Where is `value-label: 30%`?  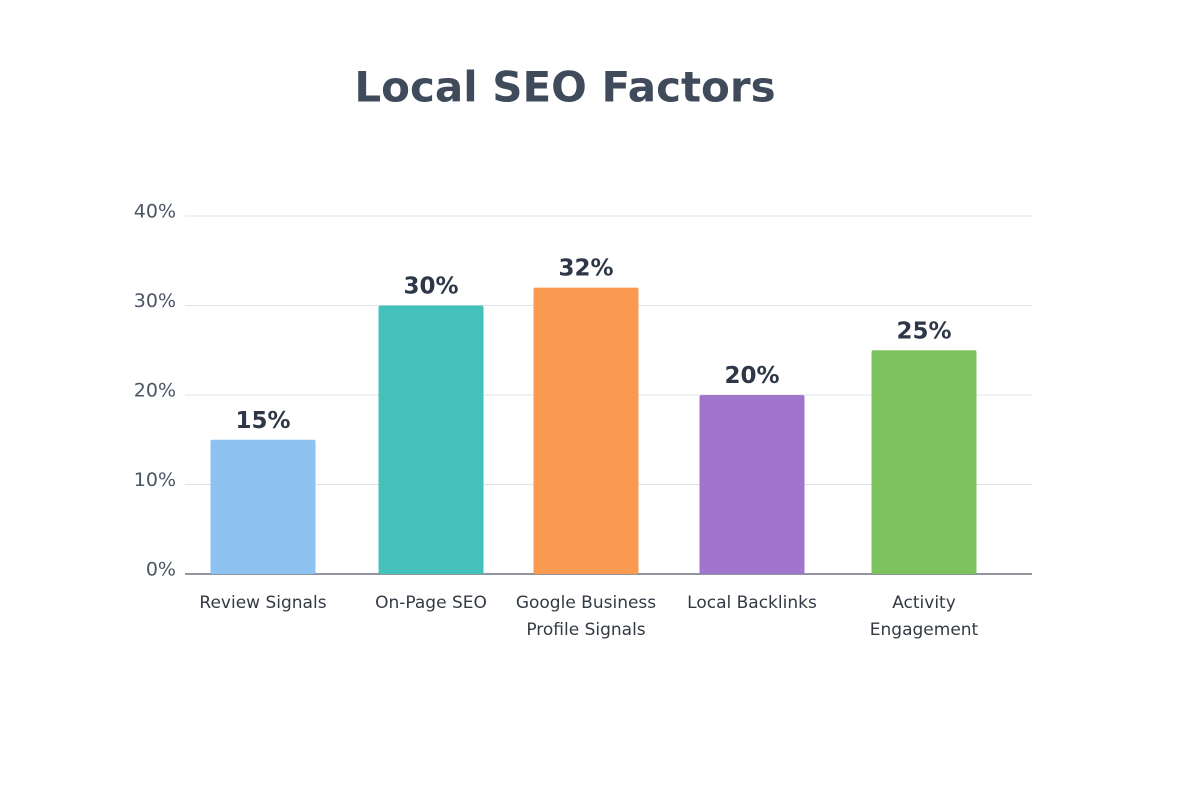
value-label: 30% is located at coordinates (430, 287).